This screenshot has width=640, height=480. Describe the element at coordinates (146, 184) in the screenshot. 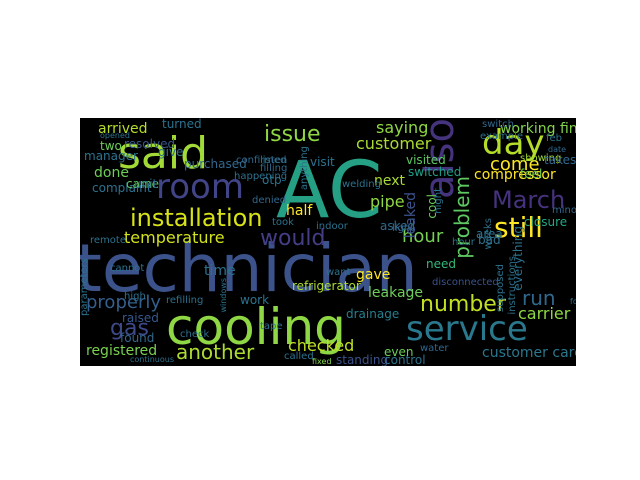

I see `word-unit: unit` at that location.